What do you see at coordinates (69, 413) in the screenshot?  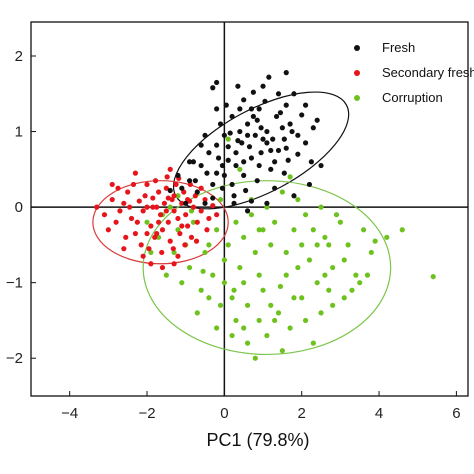 I see `x-tick-label: −4` at bounding box center [69, 413].